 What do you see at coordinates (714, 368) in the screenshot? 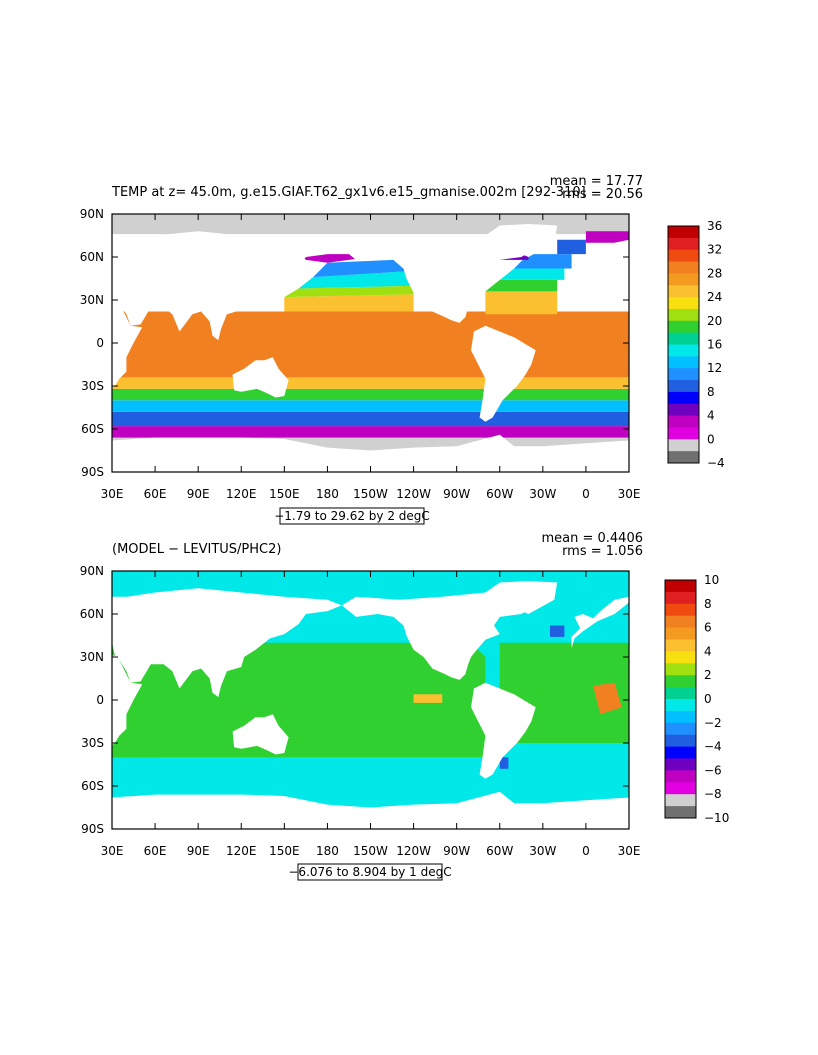
I see `colorbar-label: 12` at bounding box center [714, 368].